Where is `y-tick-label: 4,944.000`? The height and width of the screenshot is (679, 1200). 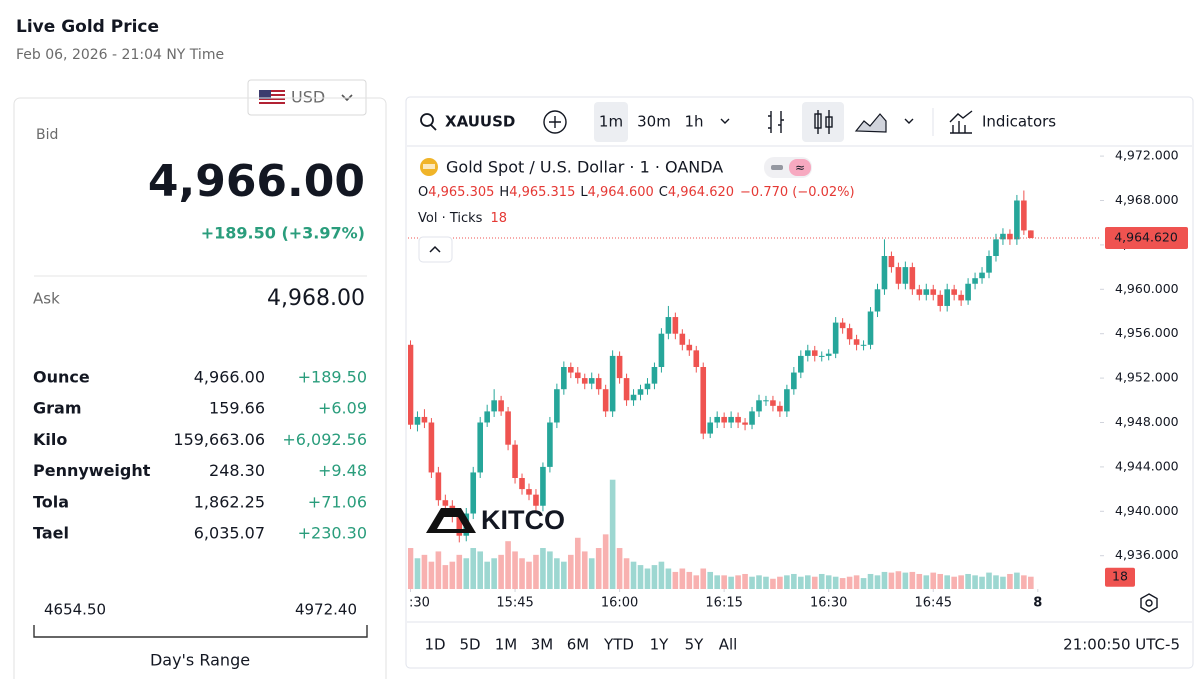 y-tick-label: 4,944.000 is located at coordinates (1147, 465).